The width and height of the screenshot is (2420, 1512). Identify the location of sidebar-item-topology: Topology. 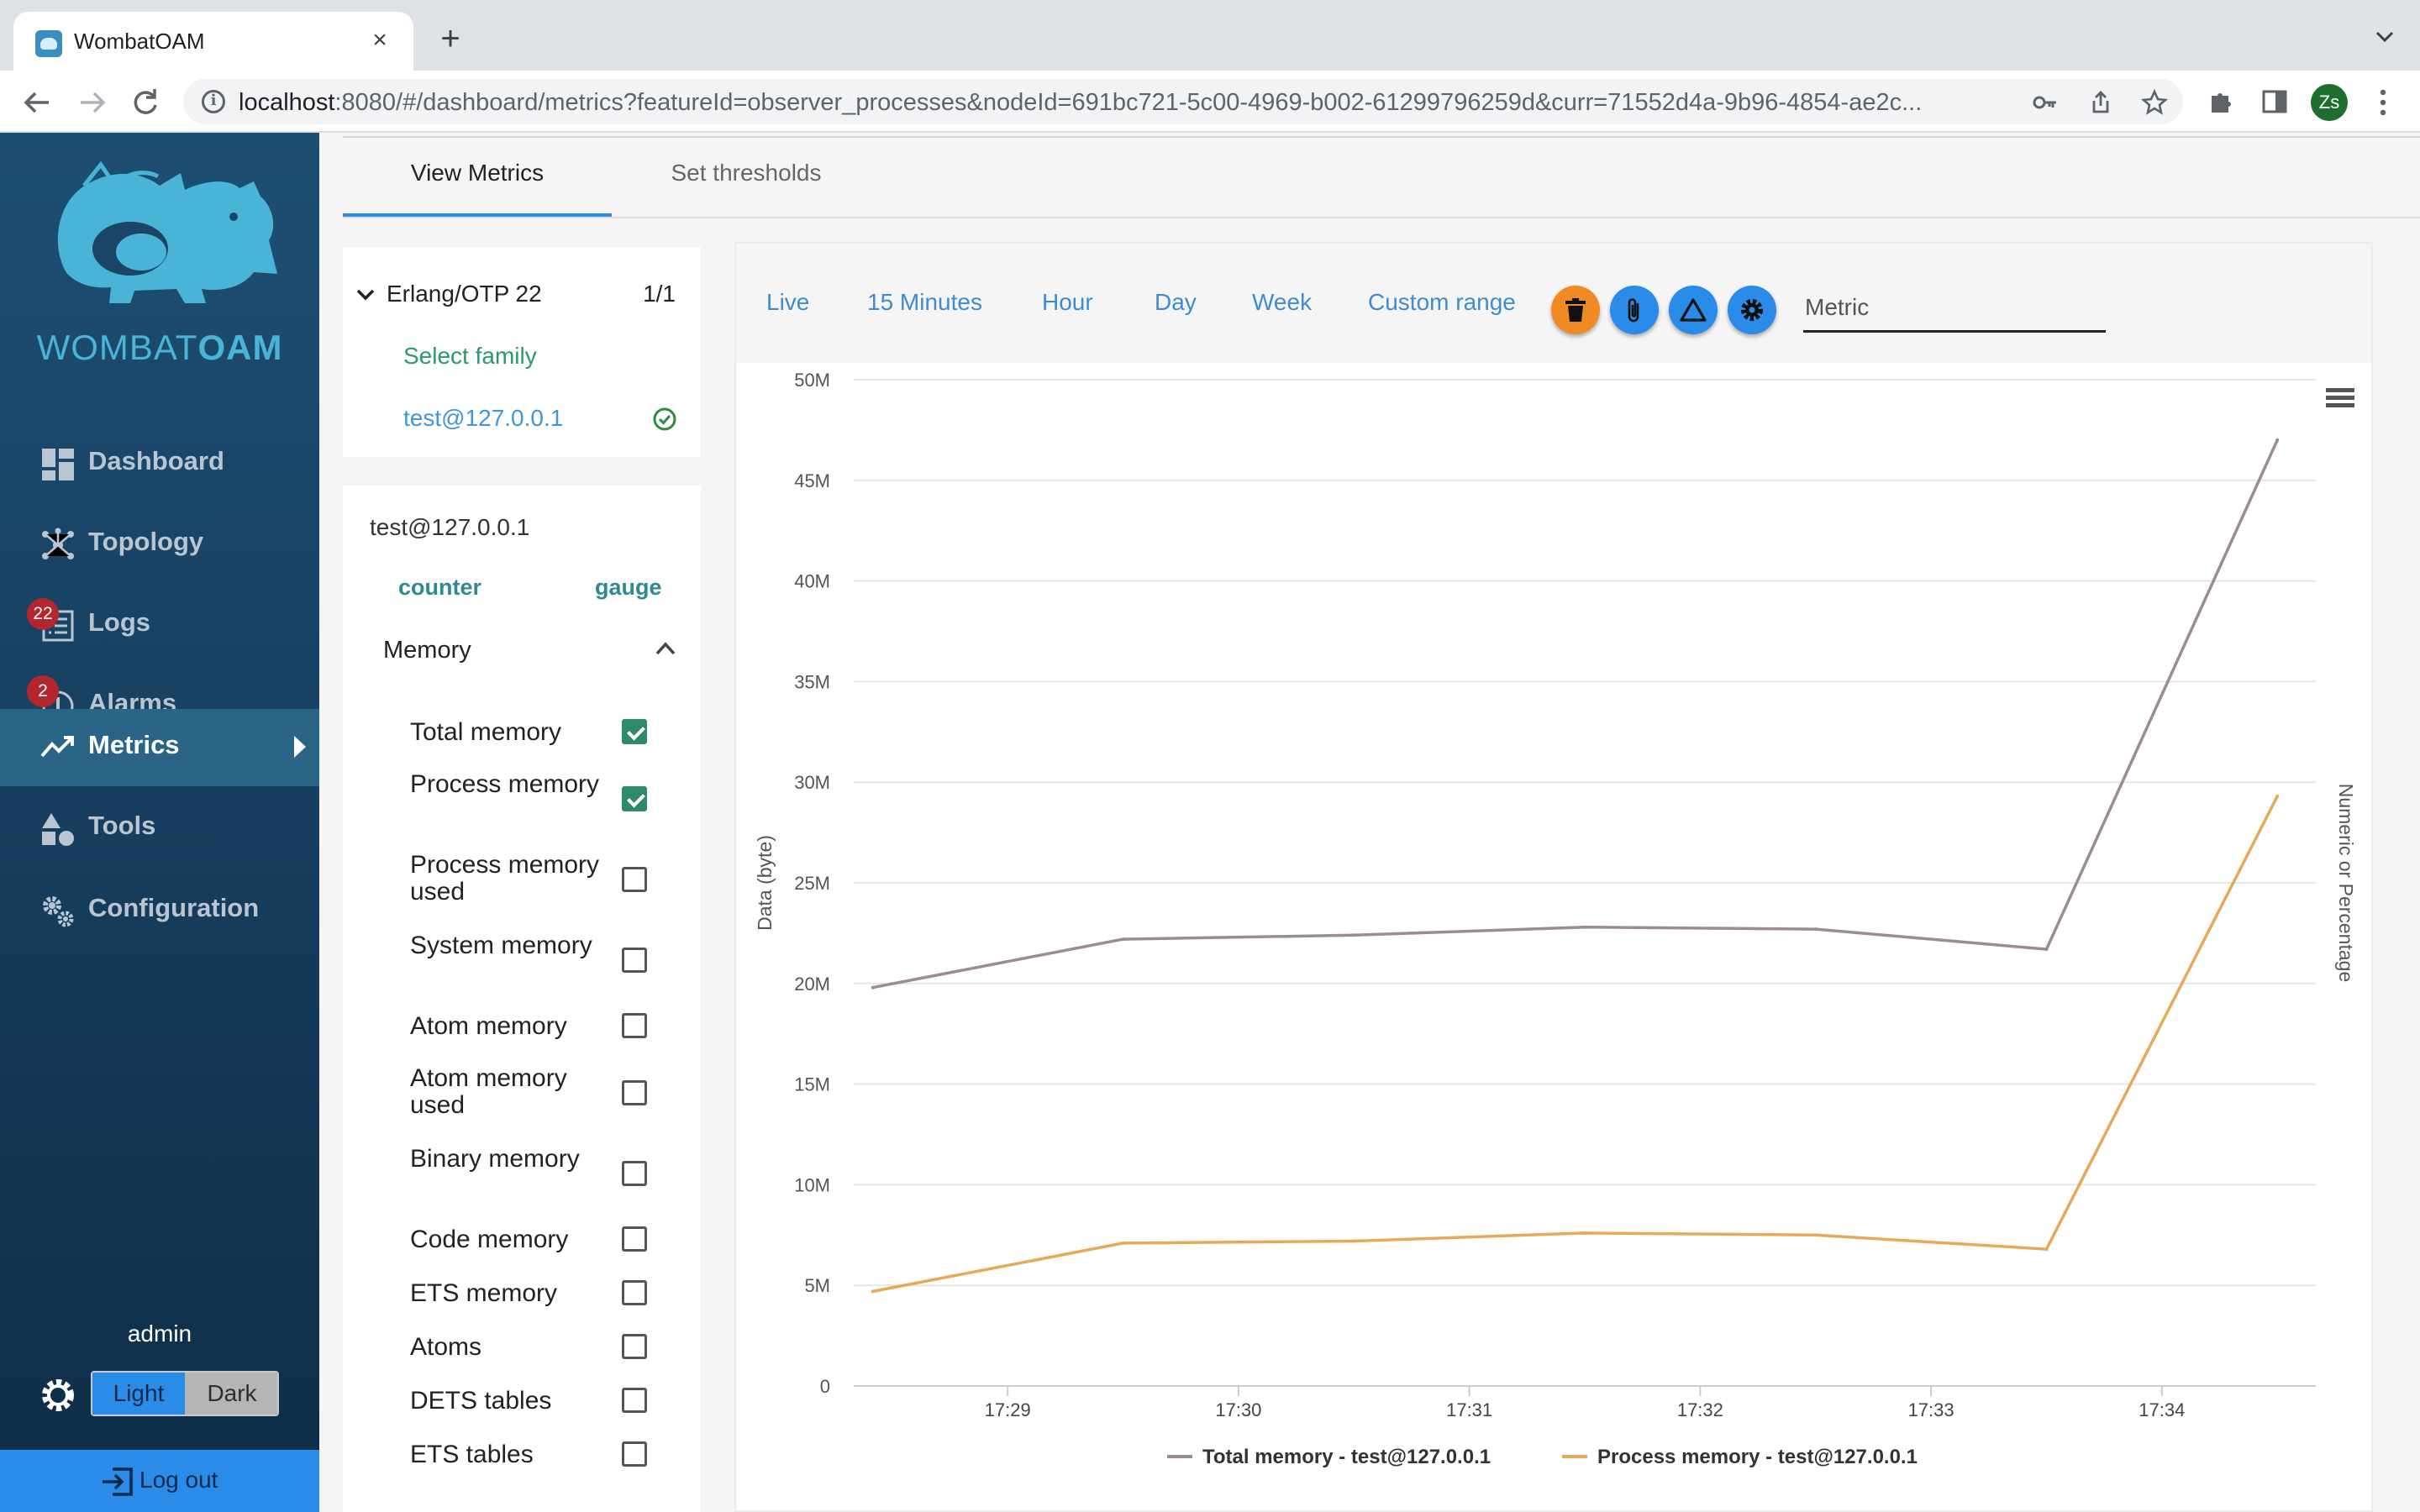
(159, 544).